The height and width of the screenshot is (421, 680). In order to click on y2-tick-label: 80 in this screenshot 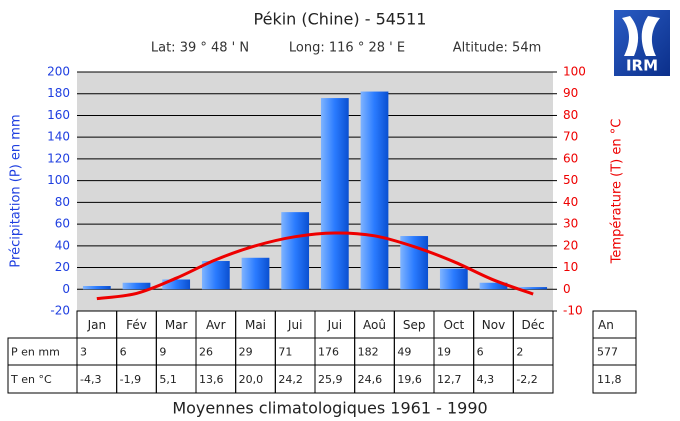, I will do `click(570, 115)`.